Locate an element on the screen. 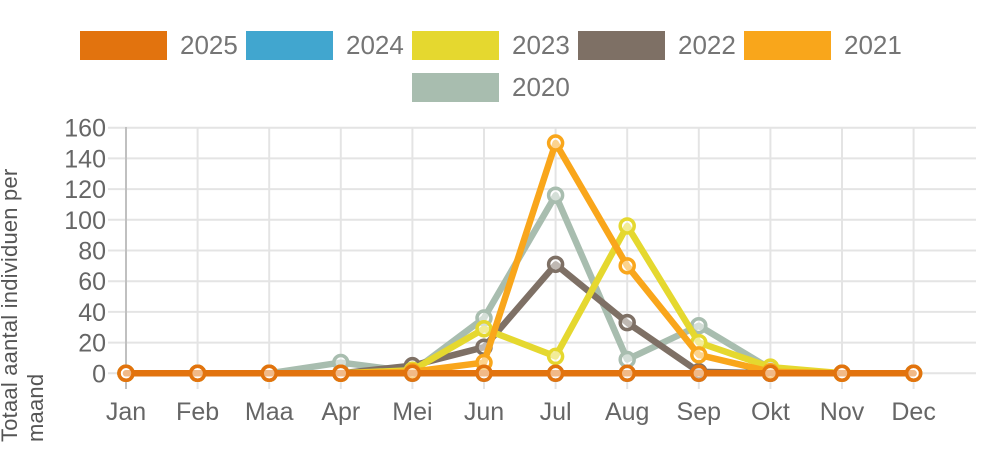 The height and width of the screenshot is (455, 984). point-2025-Jan is located at coordinates (126, 373).